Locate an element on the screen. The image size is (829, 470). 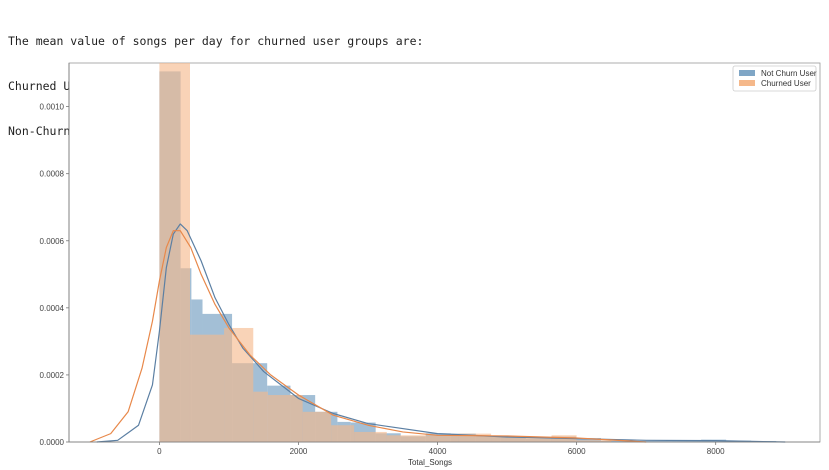
x-tick-label: 0 is located at coordinates (159, 451).